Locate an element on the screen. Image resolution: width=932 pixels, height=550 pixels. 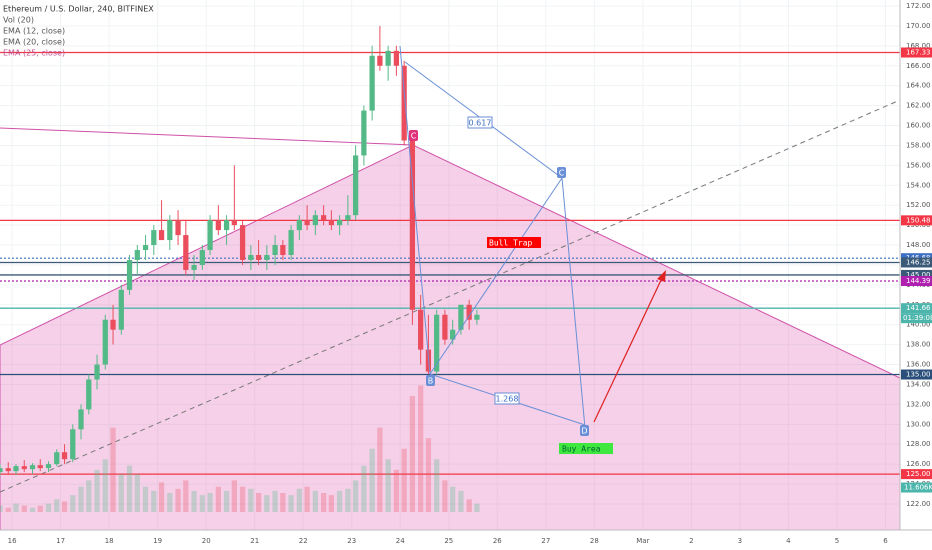
x-tick-label: 4 is located at coordinates (788, 541).